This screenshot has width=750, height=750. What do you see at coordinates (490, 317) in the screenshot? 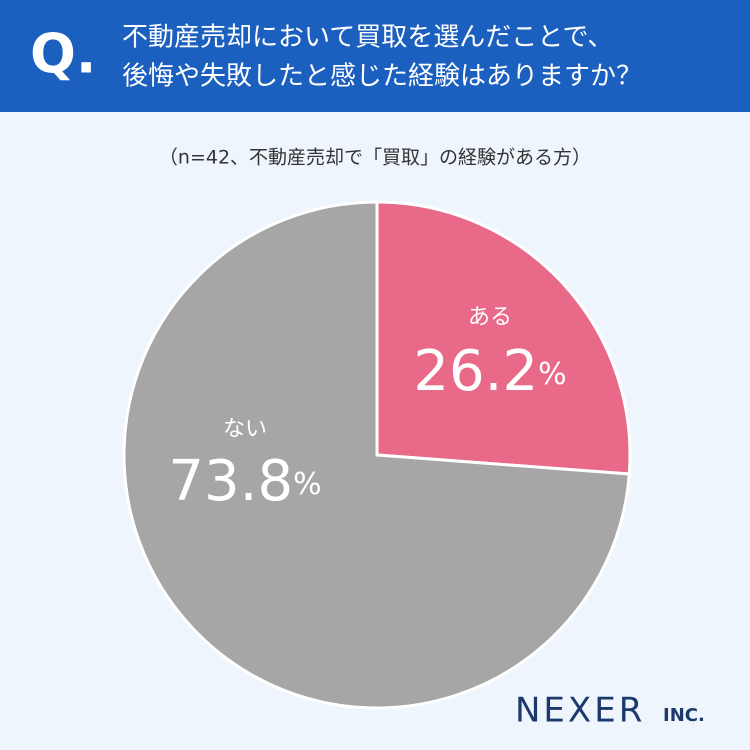
I see `slice-label: ある` at bounding box center [490, 317].